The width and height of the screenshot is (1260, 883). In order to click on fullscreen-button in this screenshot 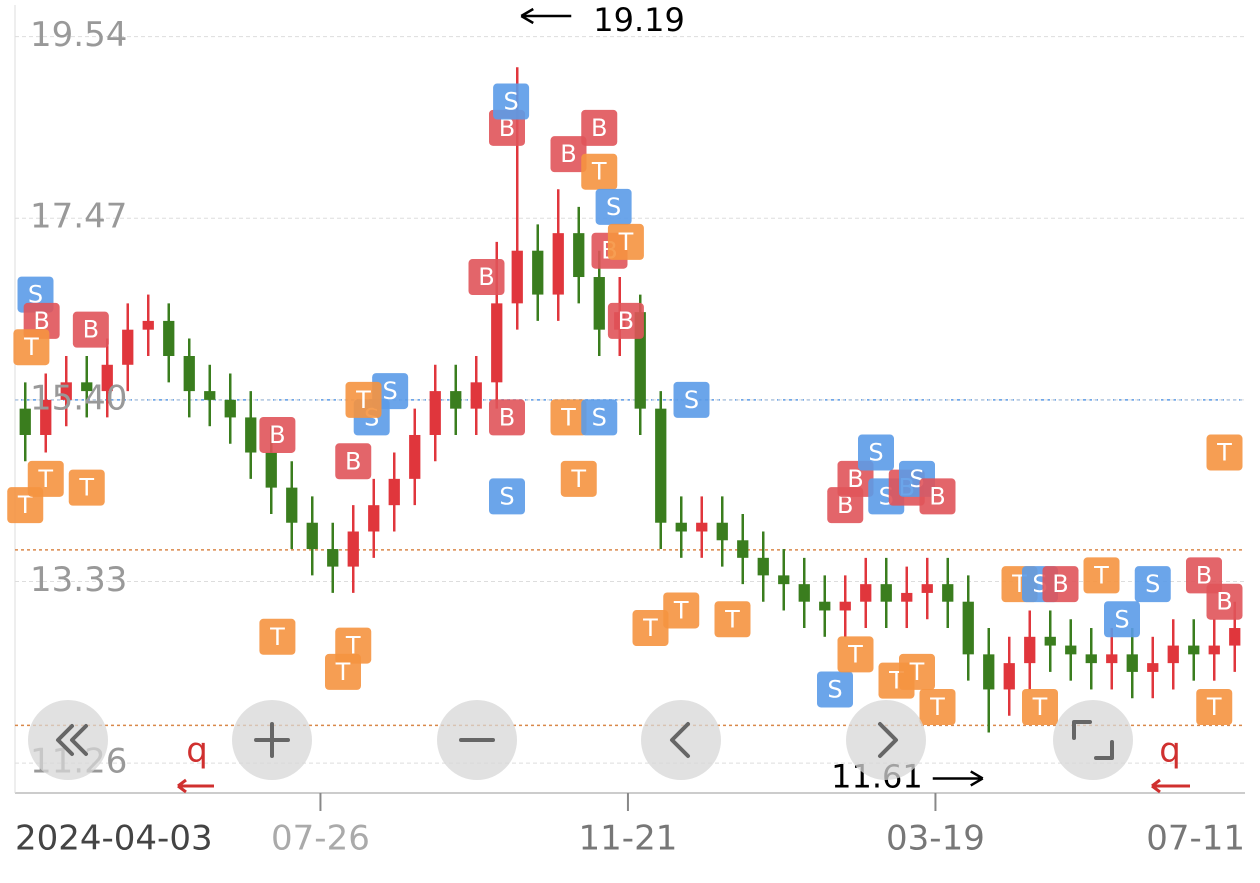, I will do `click(1093, 740)`.